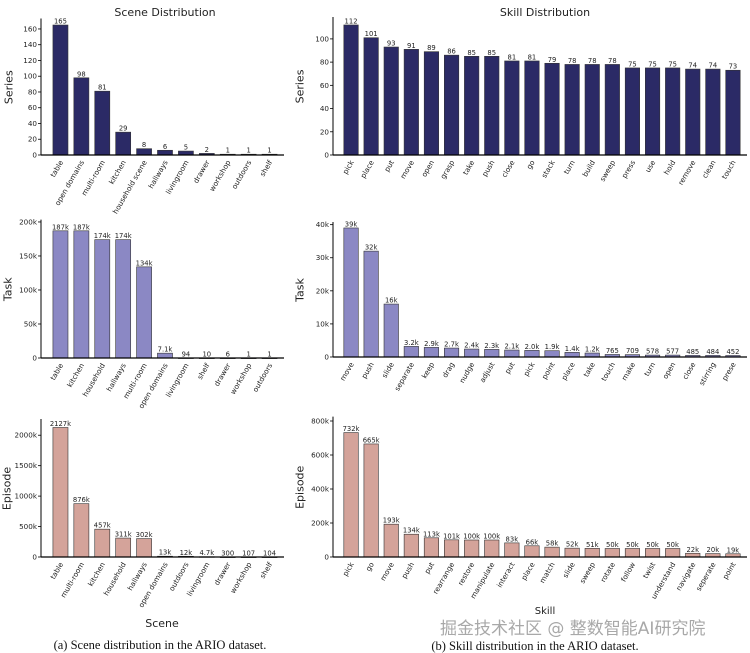 The width and height of the screenshot is (750, 653). What do you see at coordinates (320, 421) in the screenshot?
I see `y-tick-label: 800k` at bounding box center [320, 421].